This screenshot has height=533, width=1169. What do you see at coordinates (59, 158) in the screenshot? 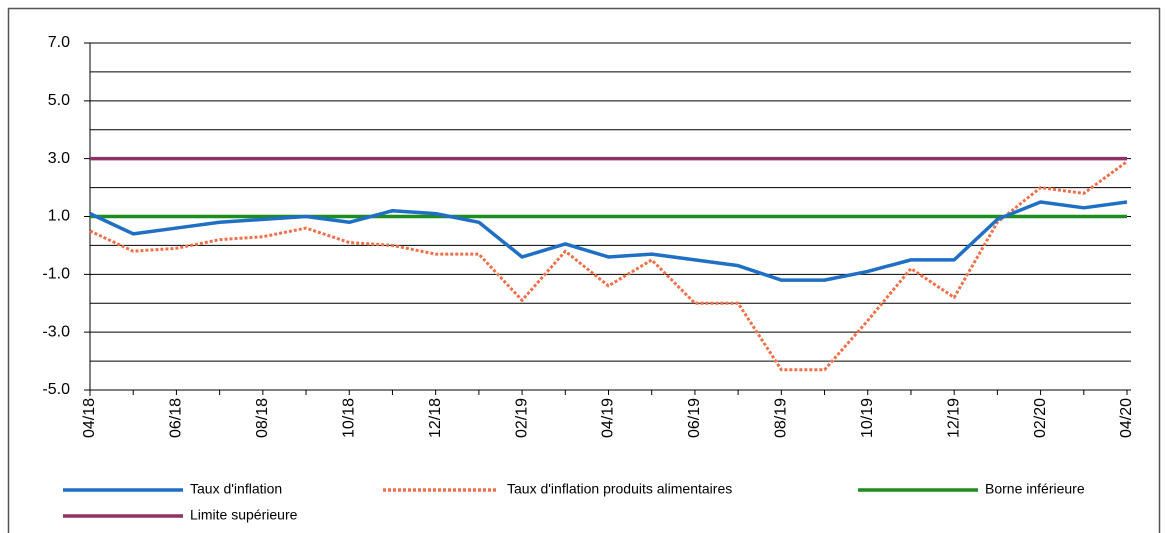
I see `y-tick-label: 3.0` at bounding box center [59, 158].